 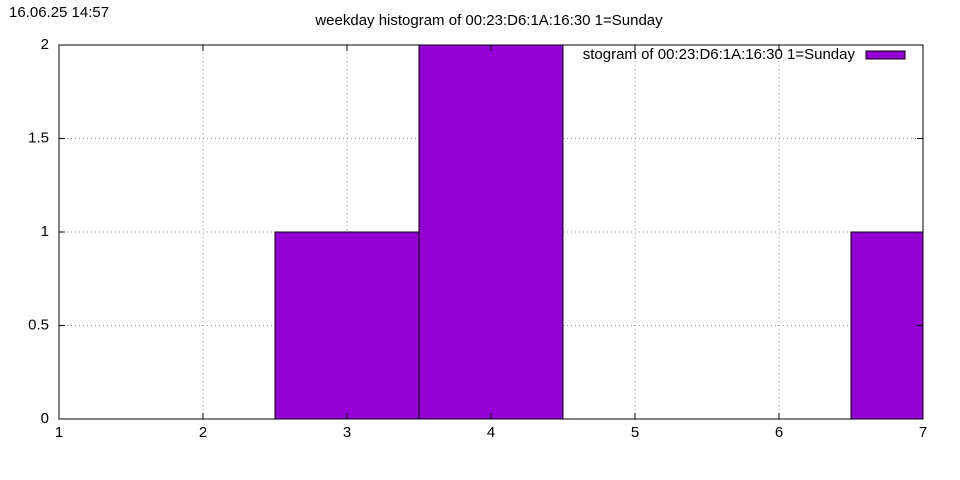 What do you see at coordinates (885, 55) in the screenshot?
I see `legend-swatch` at bounding box center [885, 55].